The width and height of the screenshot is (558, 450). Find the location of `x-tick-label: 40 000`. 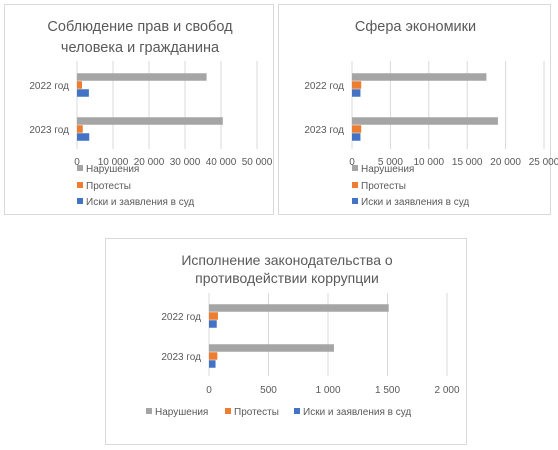

x-tick-label: 40 000 is located at coordinates (221, 162).